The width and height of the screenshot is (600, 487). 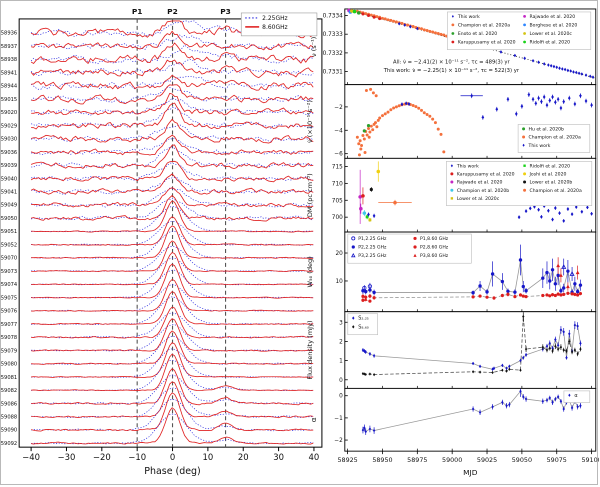 I want to click on x-tick-label: −20, so click(x=102, y=457).